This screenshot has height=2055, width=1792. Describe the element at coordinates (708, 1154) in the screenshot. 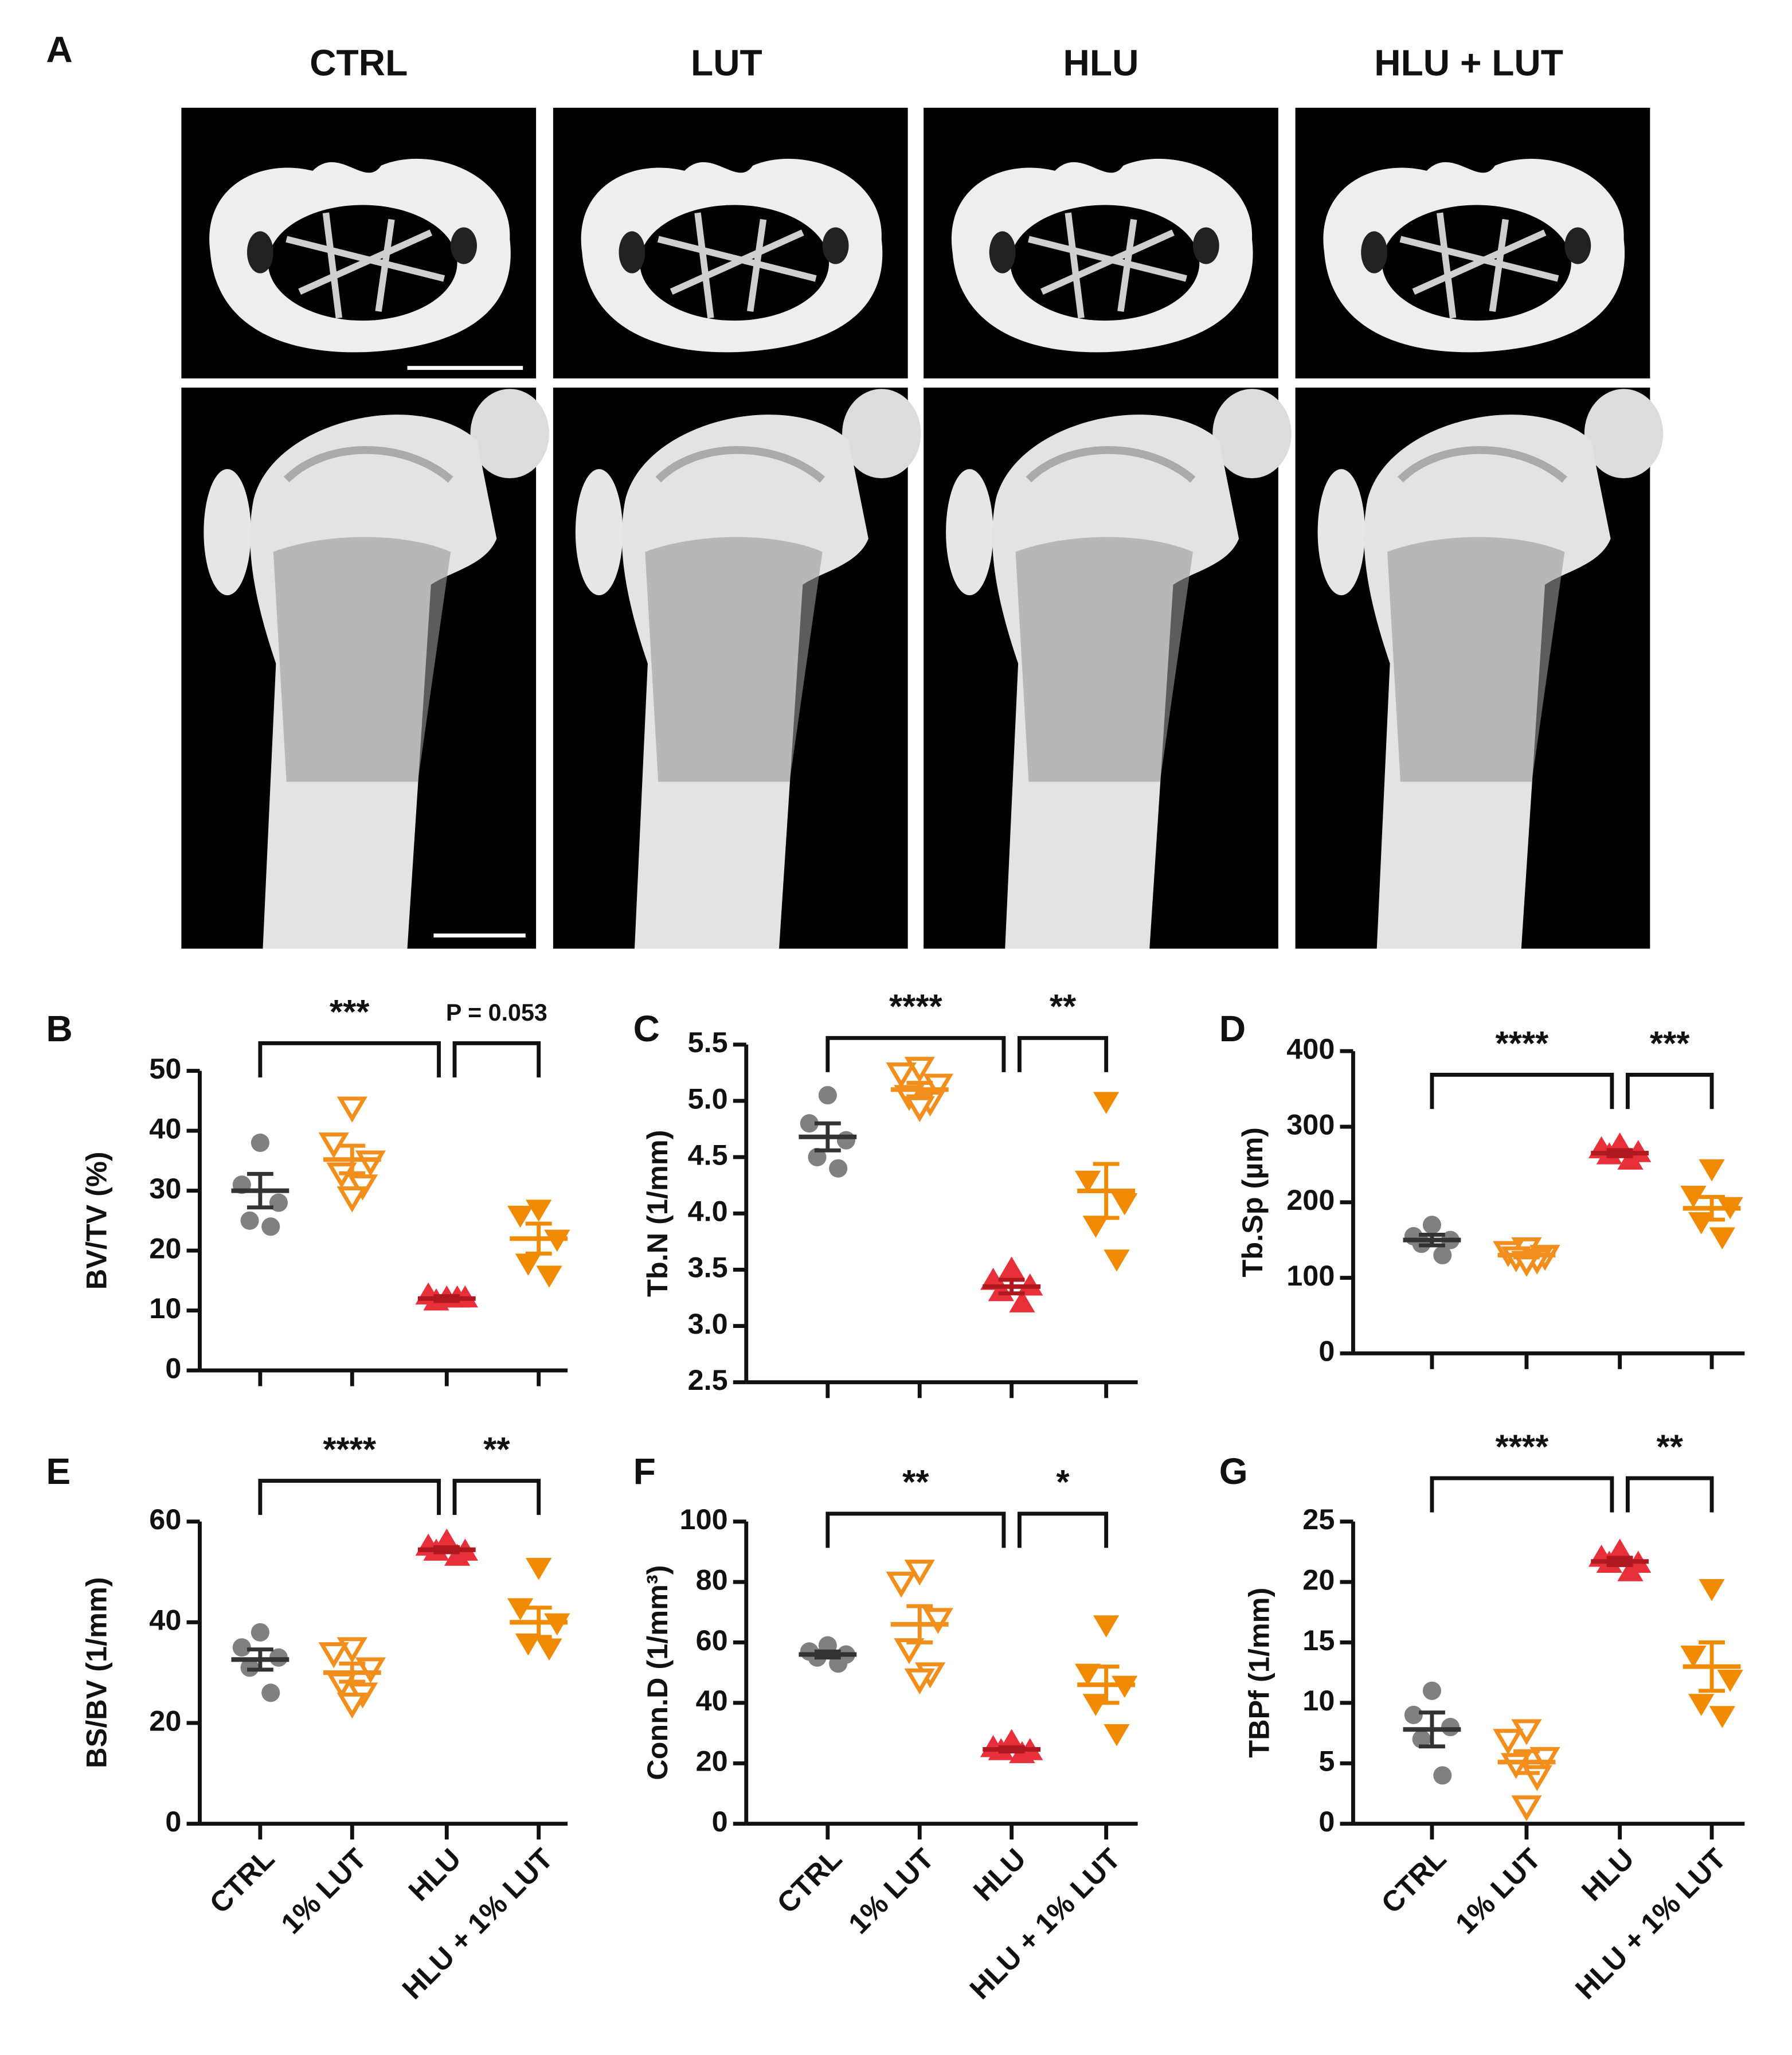

I see `y-tick-label: 4.5` at that location.